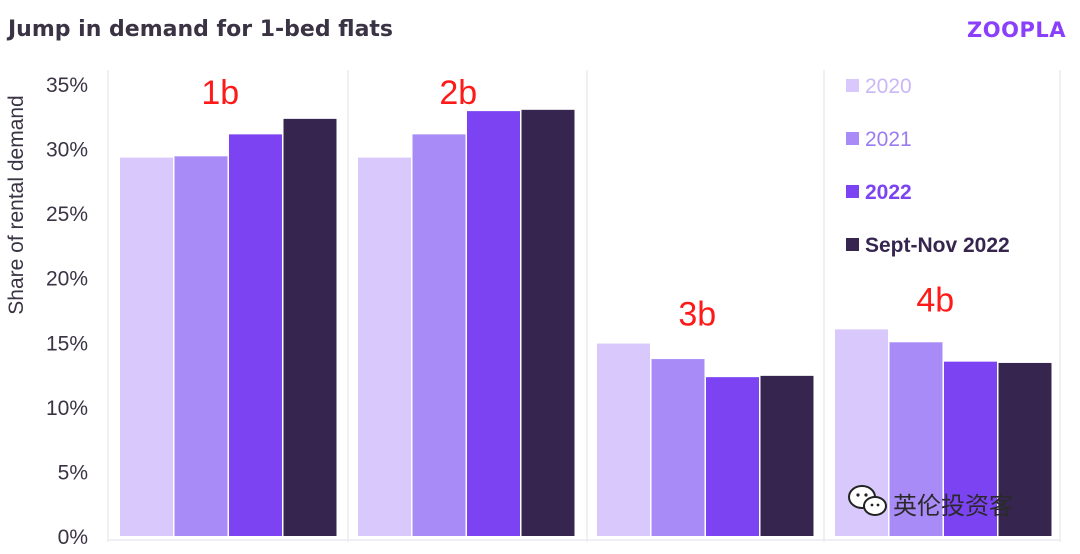 The image size is (1080, 554). What do you see at coordinates (201, 346) in the screenshot?
I see `bar-1b-2021` at bounding box center [201, 346].